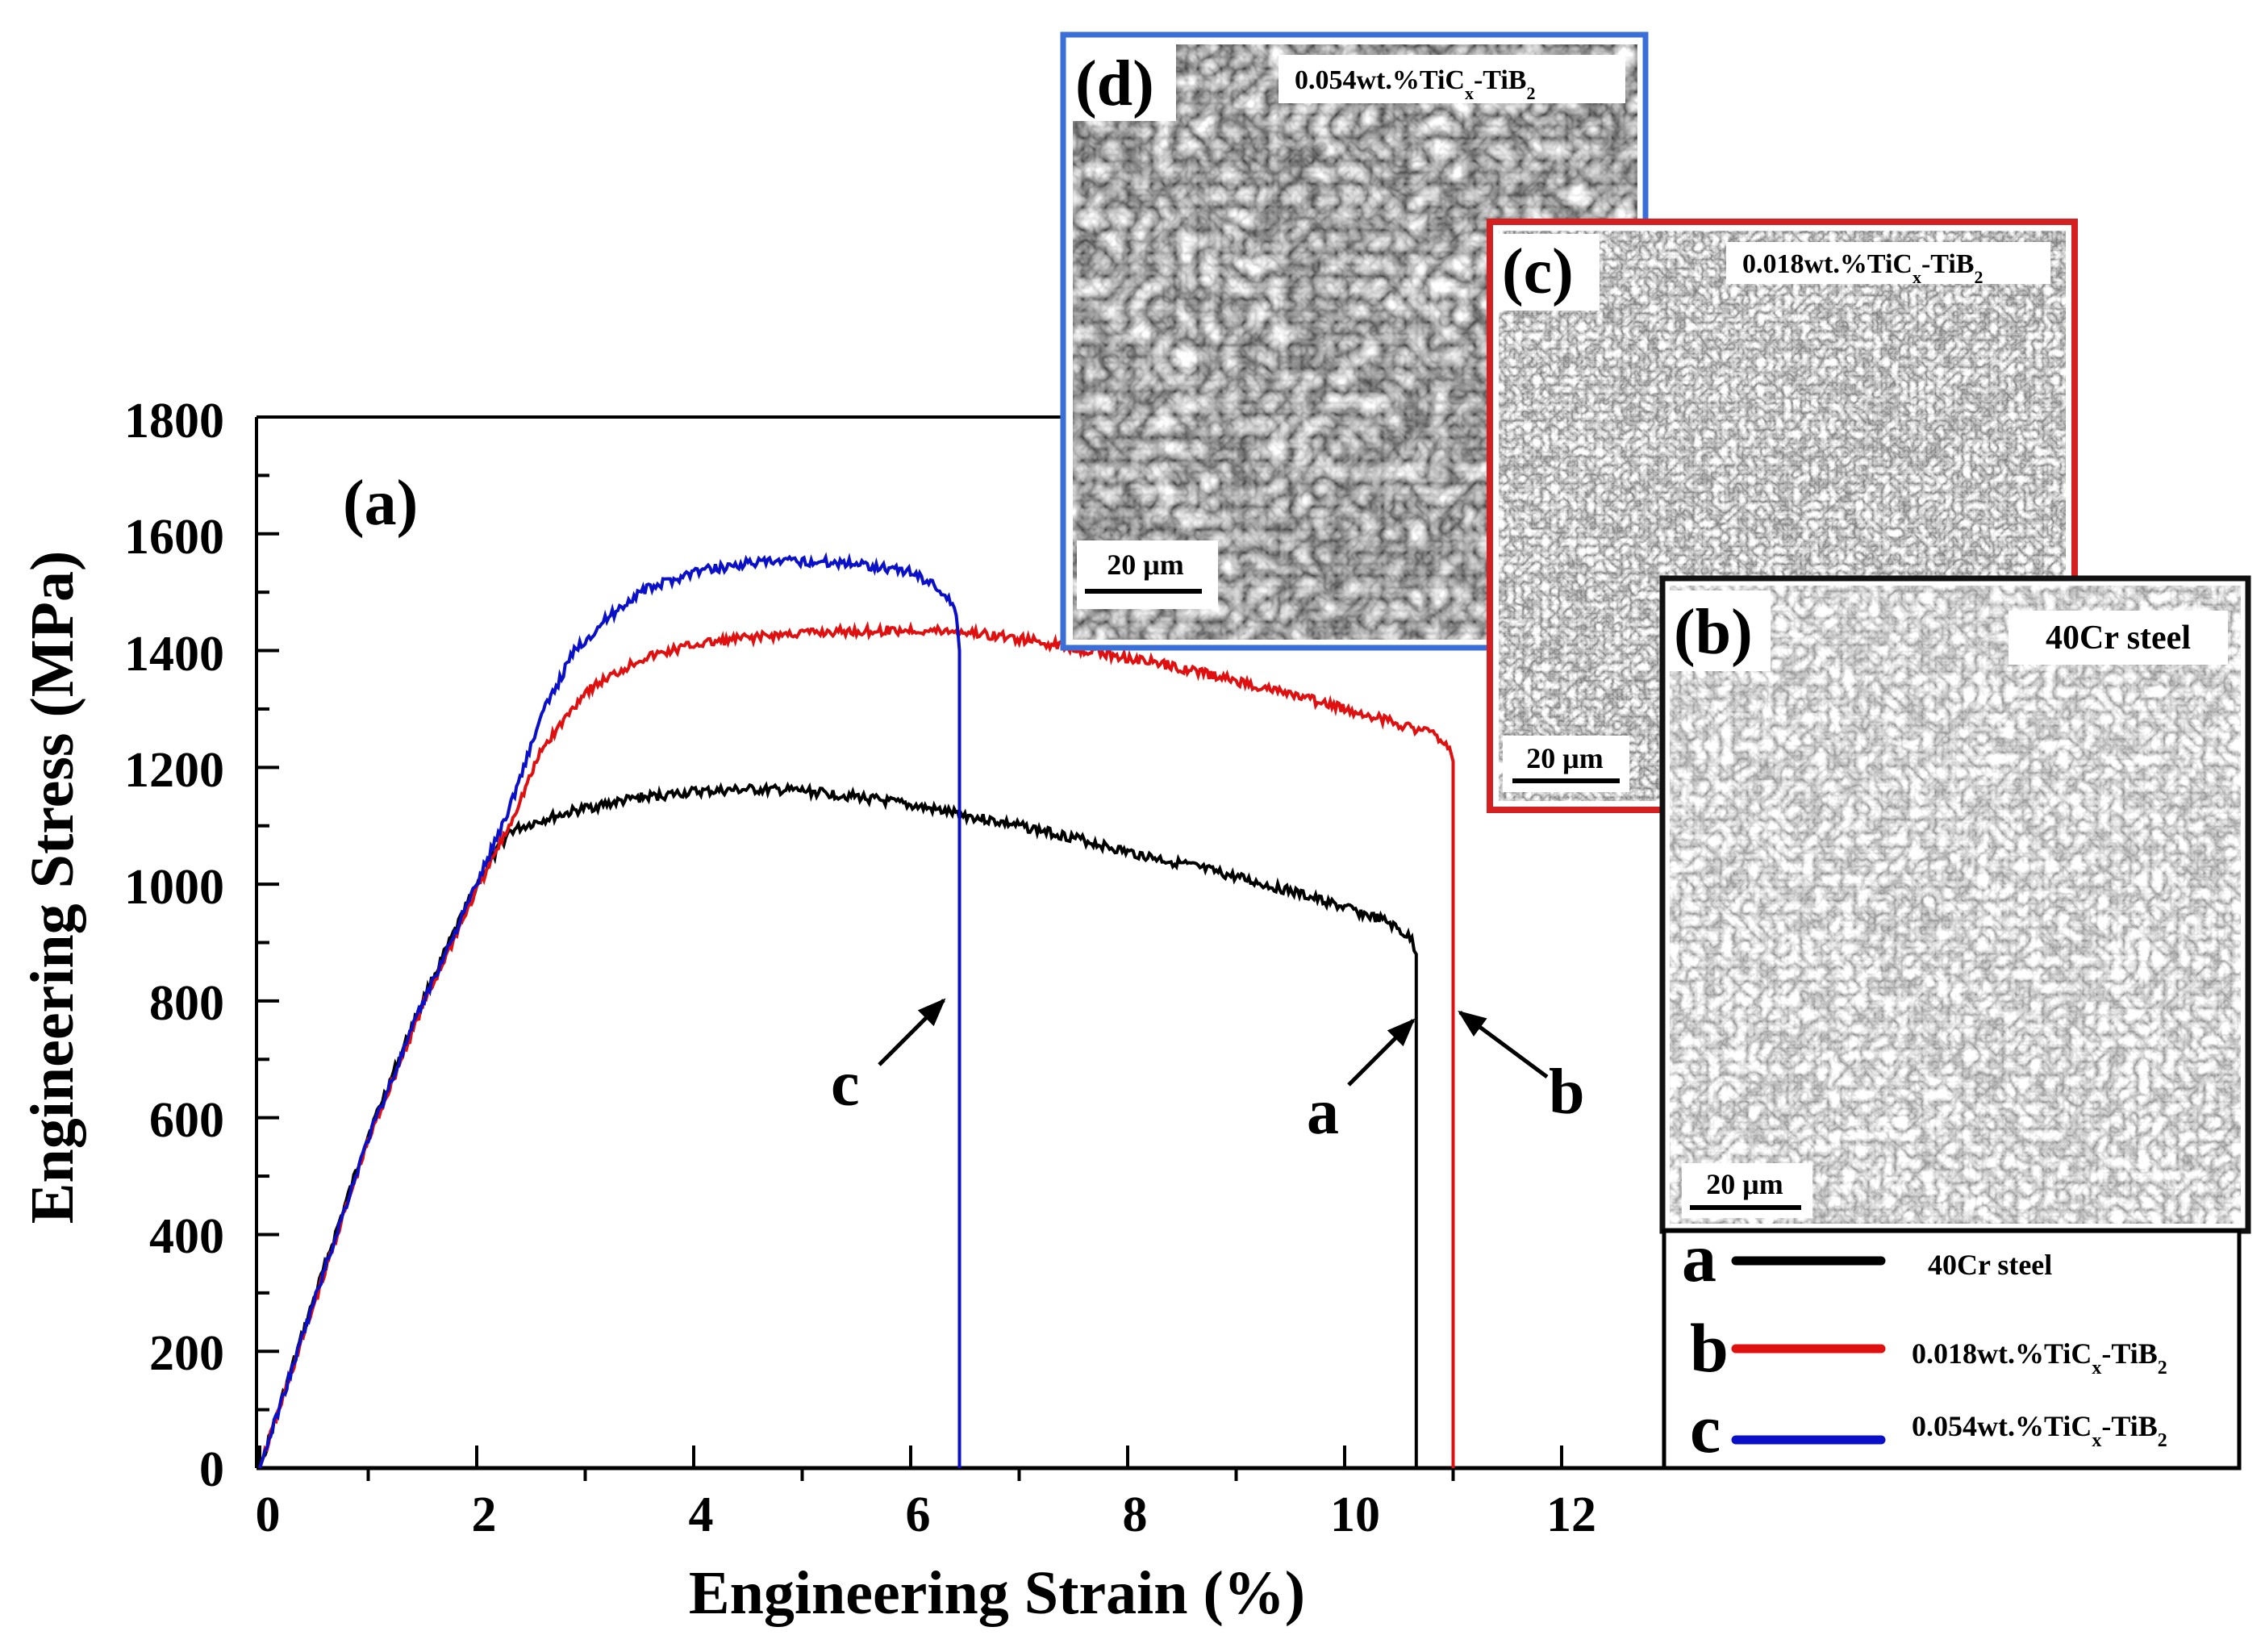 This screenshot has width=2265, height=1652. What do you see at coordinates (2039, 1358) in the screenshot?
I see `legend-label-b: 0.018wt.%TiCx-TiB2` at bounding box center [2039, 1358].